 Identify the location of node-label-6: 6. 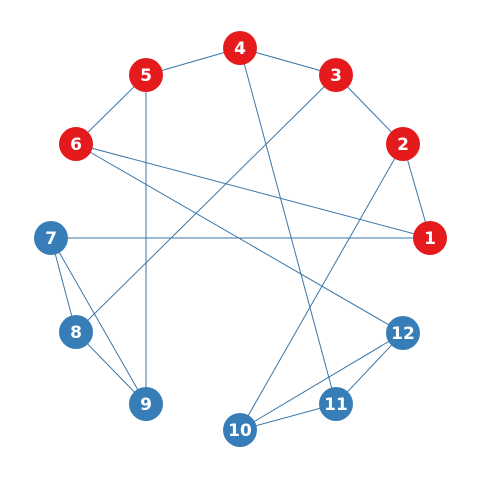
(76, 145).